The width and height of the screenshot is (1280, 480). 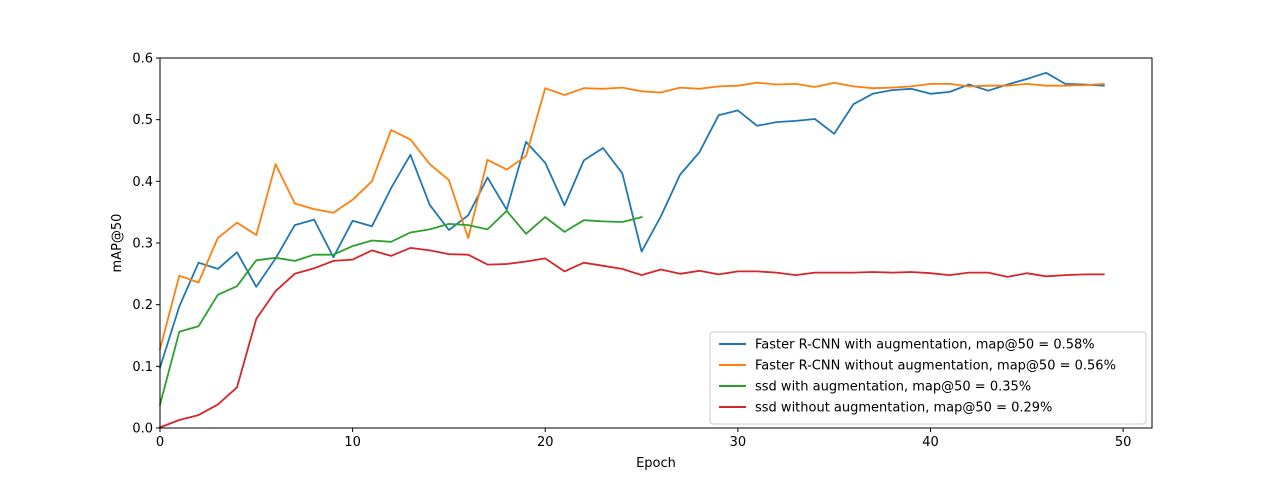 I want to click on y-axis: 0.0 0.1 0.2 0.3 0.4 0.5 0.6, so click(x=146, y=244).